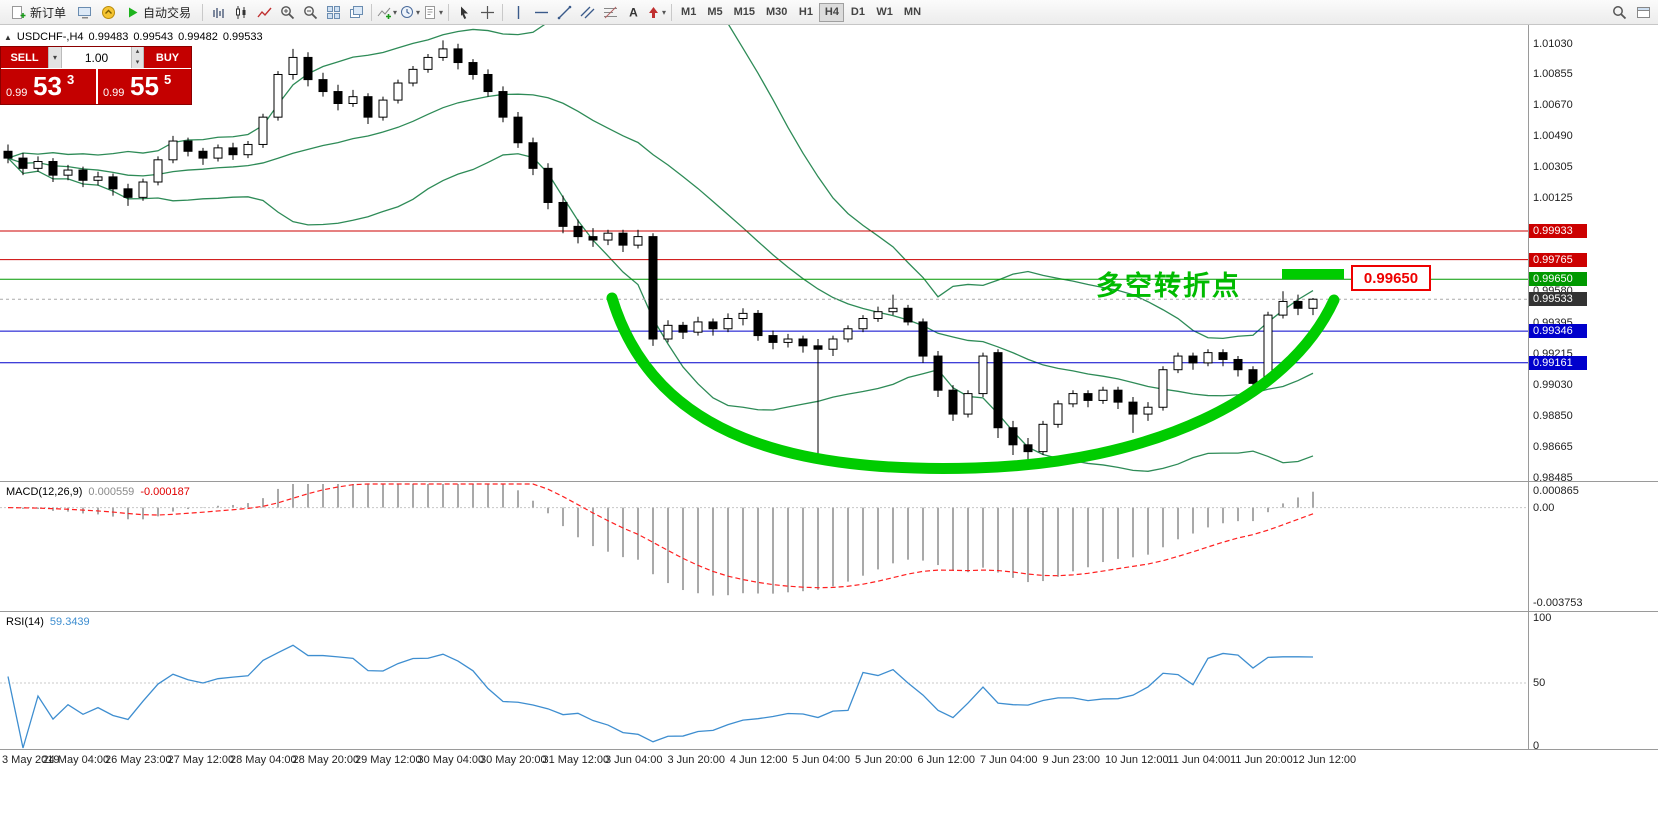 The width and height of the screenshot is (1658, 817). Describe the element at coordinates (55, 57) in the screenshot. I see `volume-dropdown: ▾` at that location.